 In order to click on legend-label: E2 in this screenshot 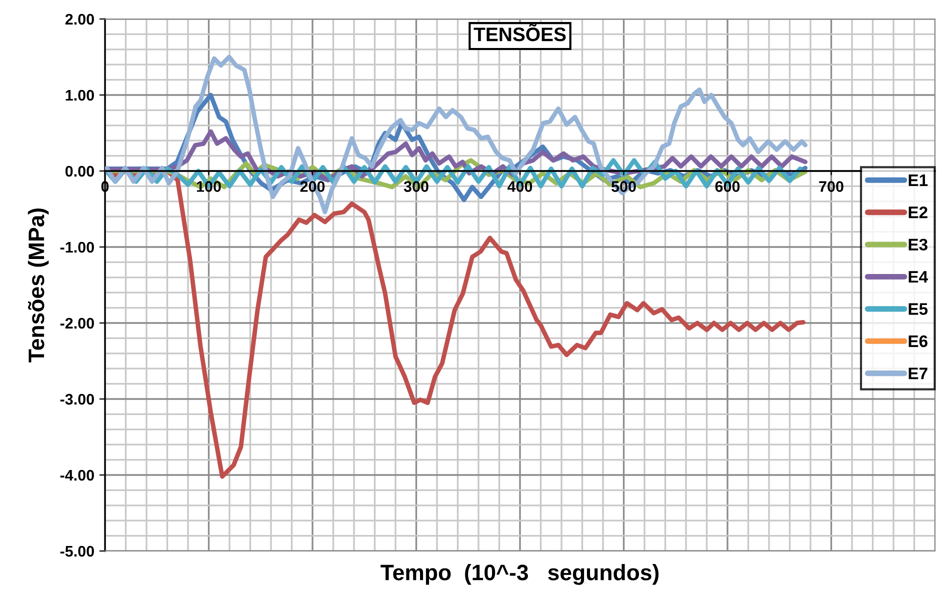, I will do `click(918, 212)`.